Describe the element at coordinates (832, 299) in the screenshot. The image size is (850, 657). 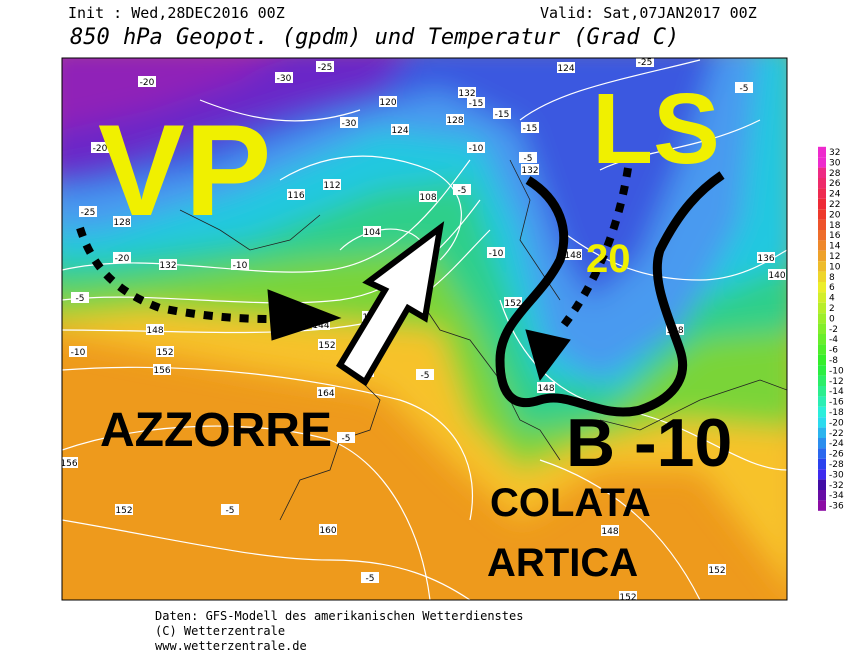
I see `color-bar-label: 4` at that location.